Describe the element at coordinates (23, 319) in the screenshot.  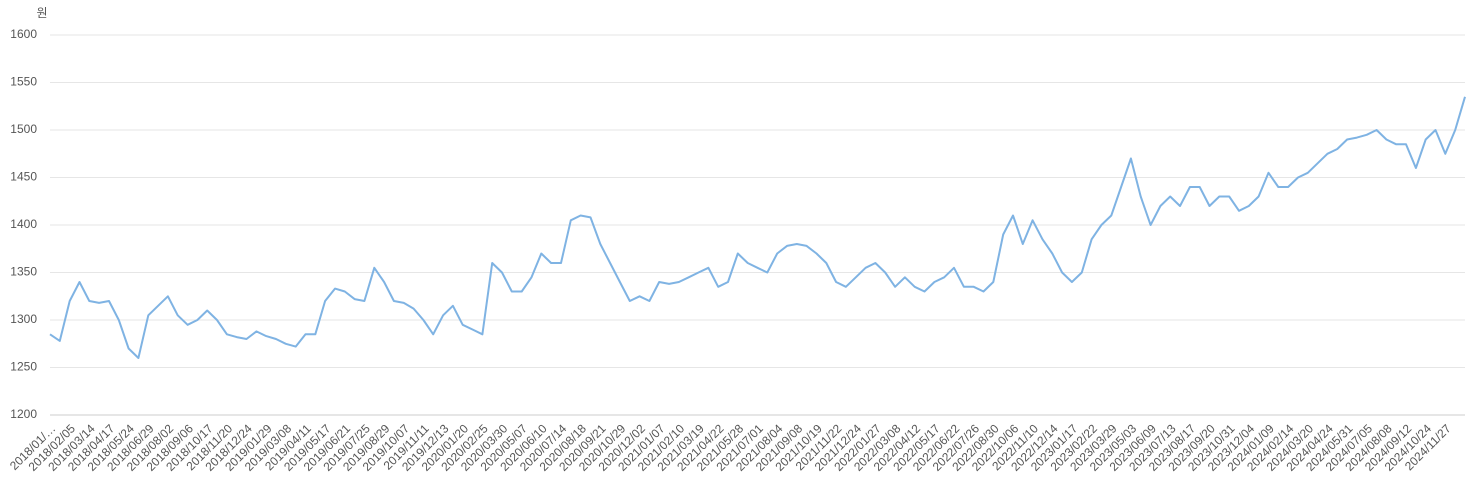
I see `y-tick-label: 1300` at that location.